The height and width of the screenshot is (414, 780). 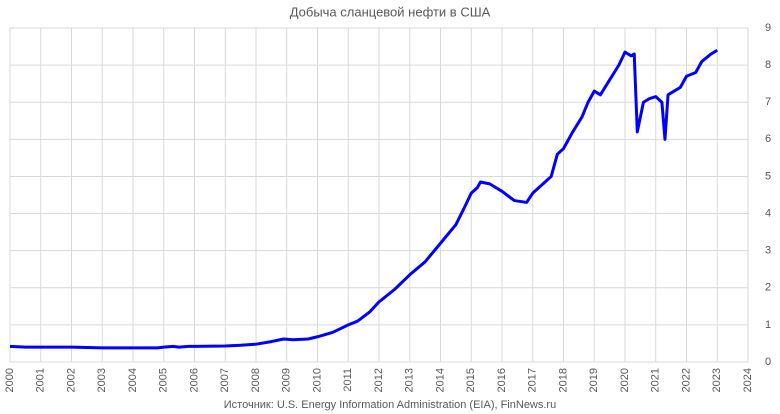 What do you see at coordinates (768, 362) in the screenshot?
I see `y-tick-label: 0` at bounding box center [768, 362].